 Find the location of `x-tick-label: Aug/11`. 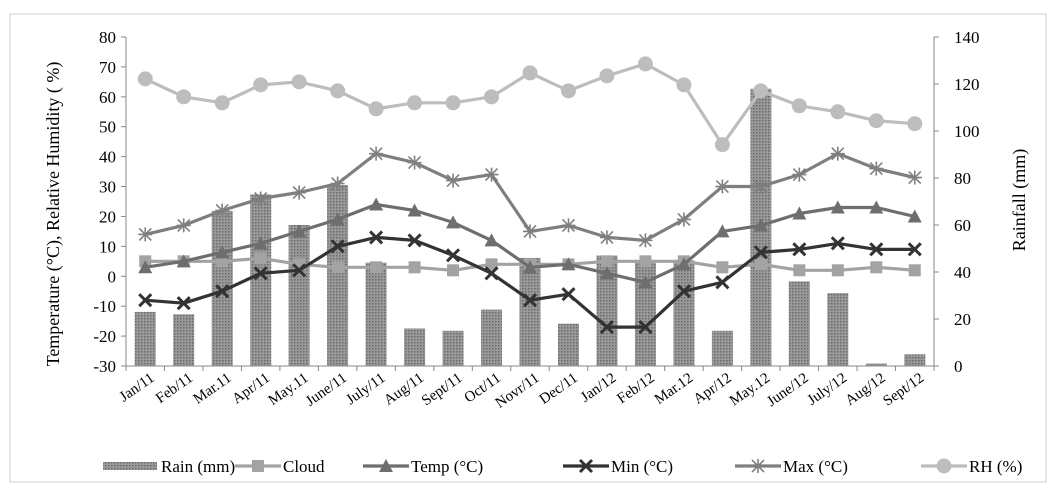

x-tick-label: Aug/11 is located at coordinates (404, 389).